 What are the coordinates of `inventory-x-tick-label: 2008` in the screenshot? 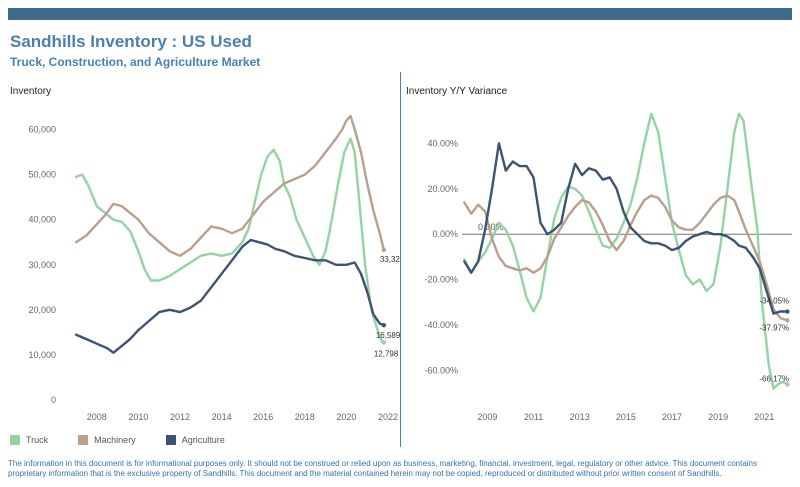 It's located at (97, 417).